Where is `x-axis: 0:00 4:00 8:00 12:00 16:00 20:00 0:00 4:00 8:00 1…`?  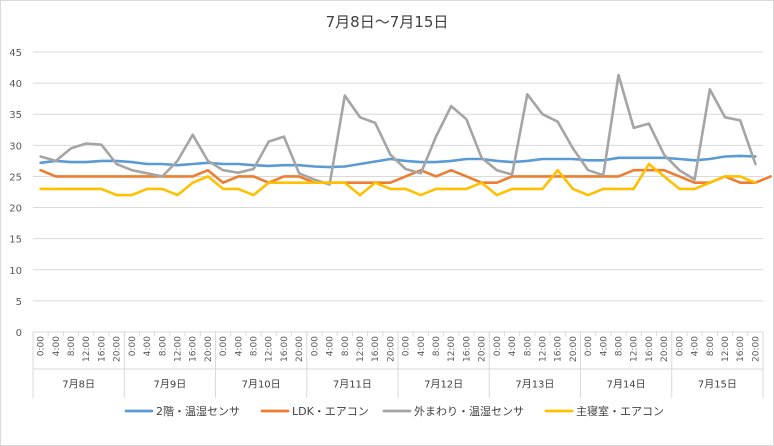 x-axis: 0:00 4:00 8:00 12:00 16:00 20:00 0:00 4:00 8:00 1… is located at coordinates (398, 365).